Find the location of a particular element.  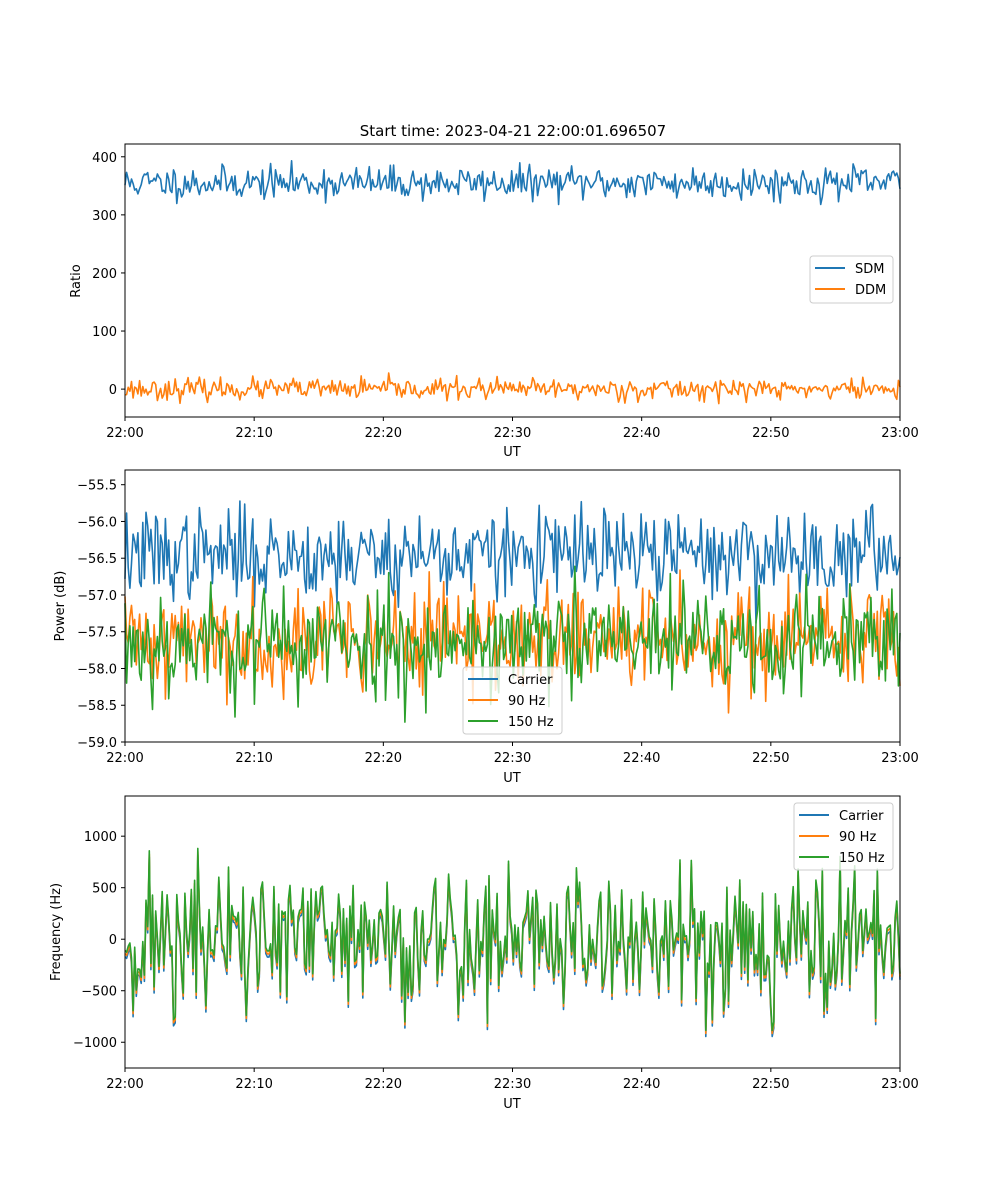

frequency-series-layer is located at coordinates (512, 942).